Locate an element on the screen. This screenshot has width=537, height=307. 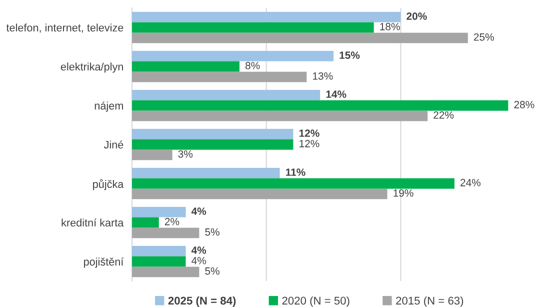
data-label: 22% is located at coordinates (444, 115).